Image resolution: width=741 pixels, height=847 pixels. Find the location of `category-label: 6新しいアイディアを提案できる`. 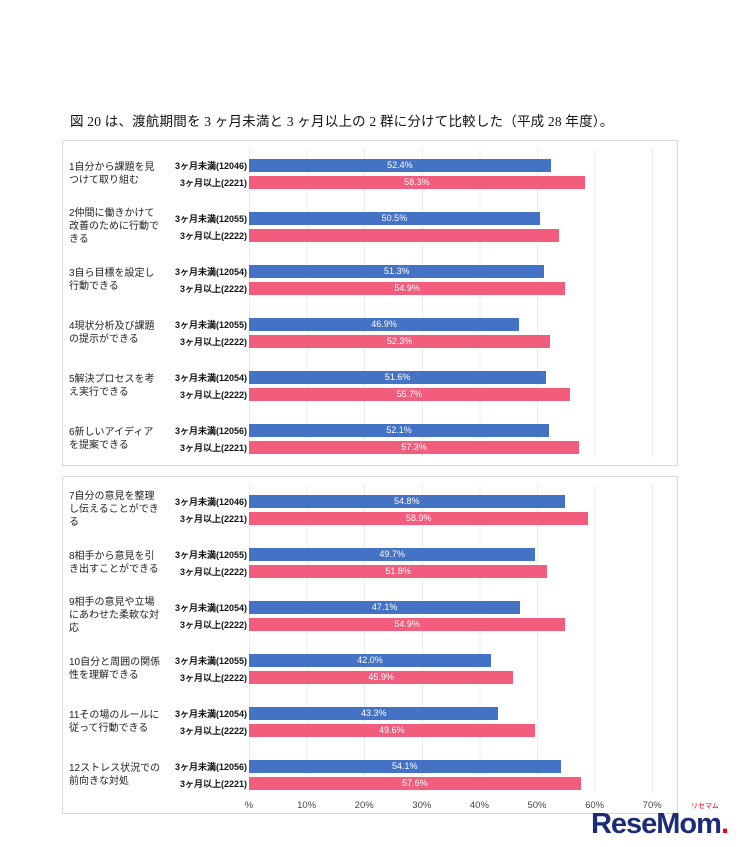

category-label: 6新しいアイディアを提案できる is located at coordinates (111, 438).